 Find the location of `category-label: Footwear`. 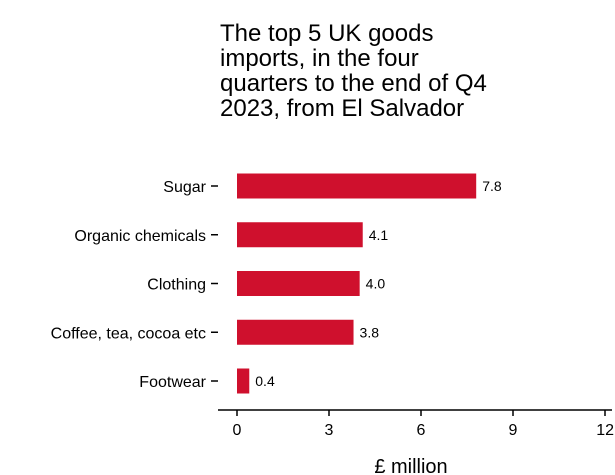

category-label: Footwear is located at coordinates (172, 382).